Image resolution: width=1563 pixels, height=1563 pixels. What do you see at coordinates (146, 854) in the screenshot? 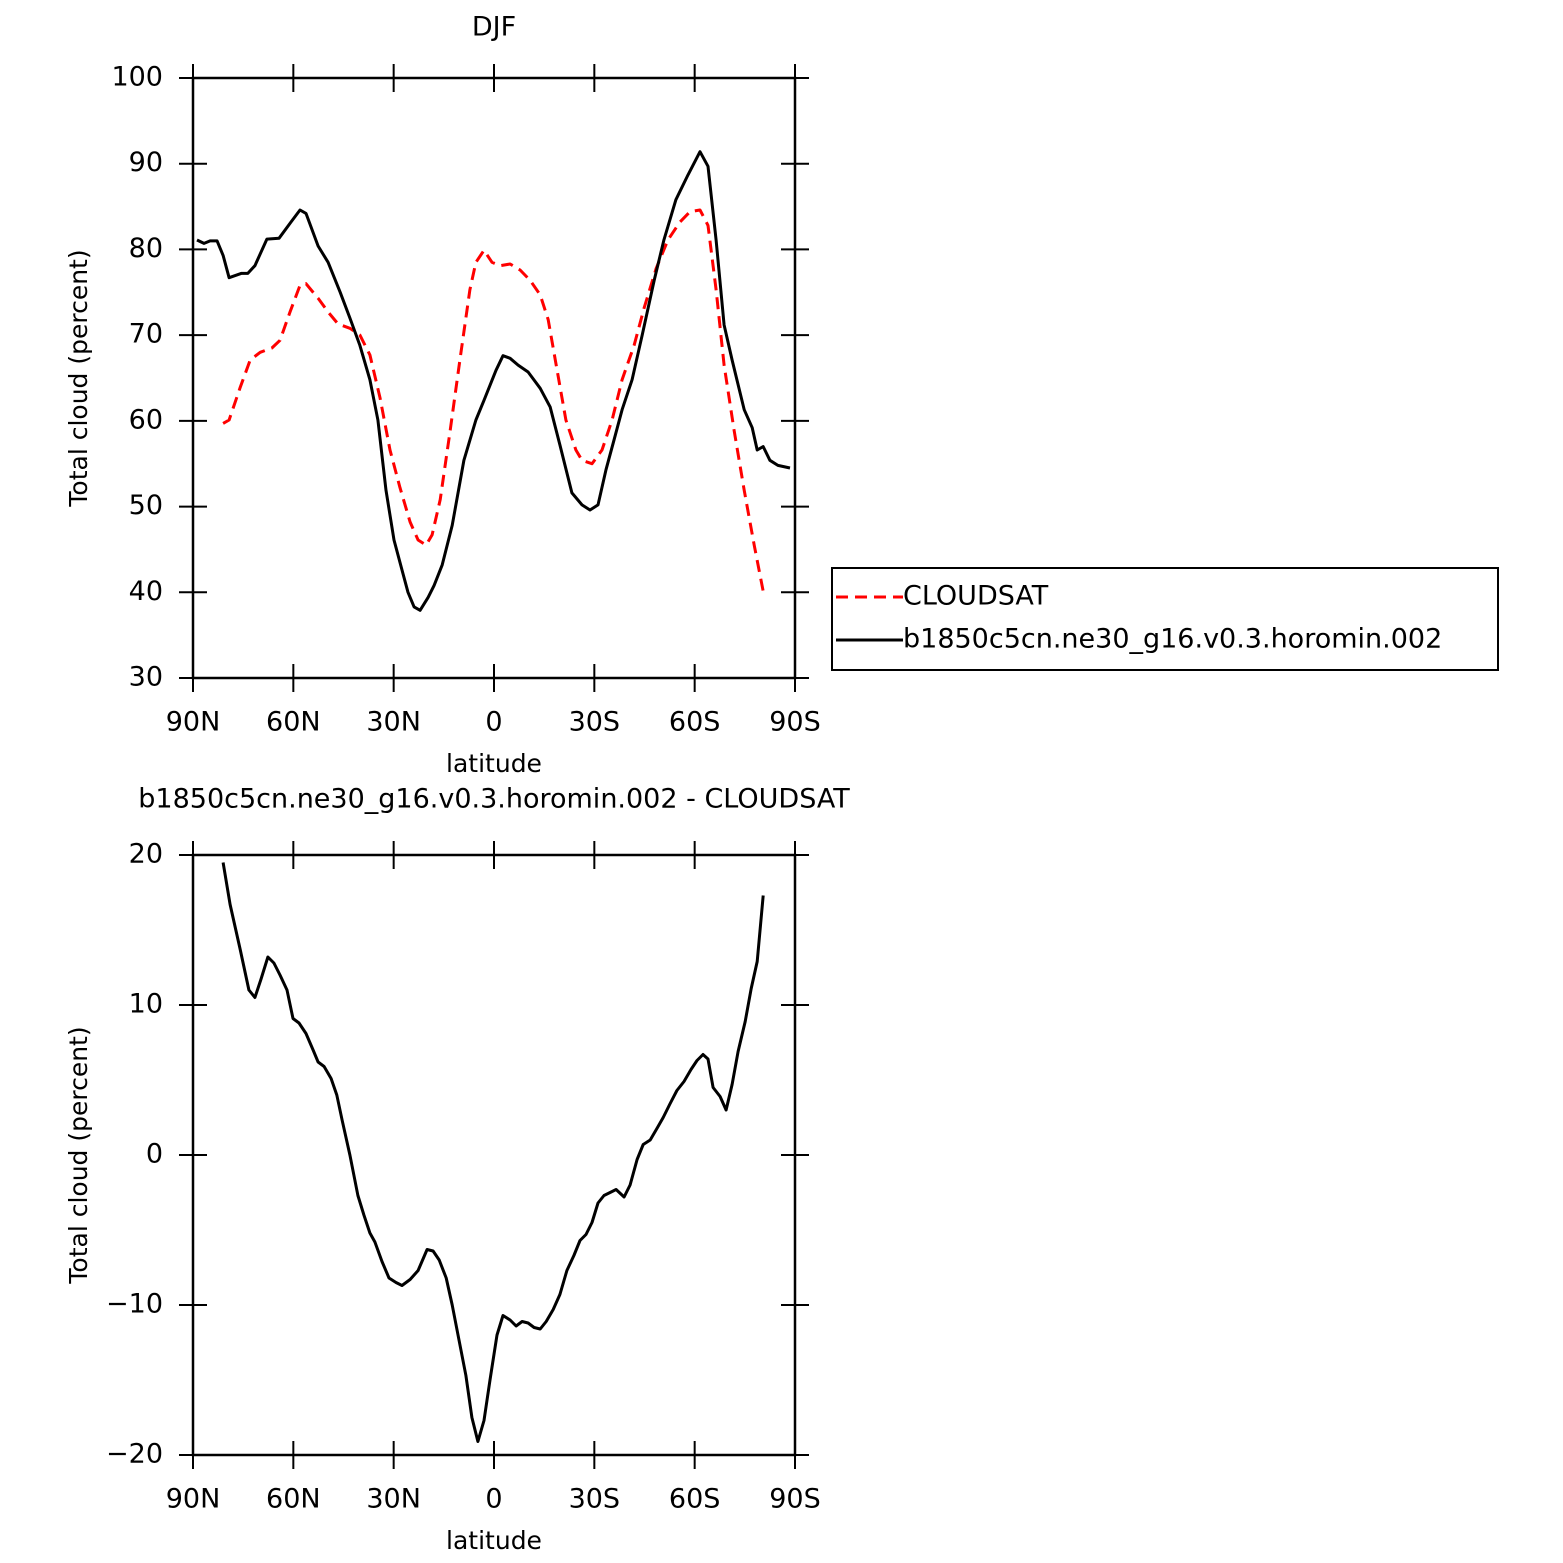
I see `y-tick-label: 20` at bounding box center [146, 854].